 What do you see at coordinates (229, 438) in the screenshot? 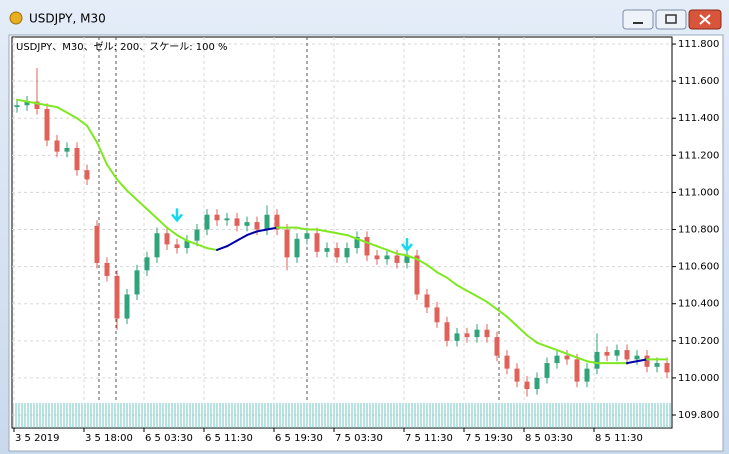
I see `x-tick-label: 6 5 11:30` at bounding box center [229, 438].